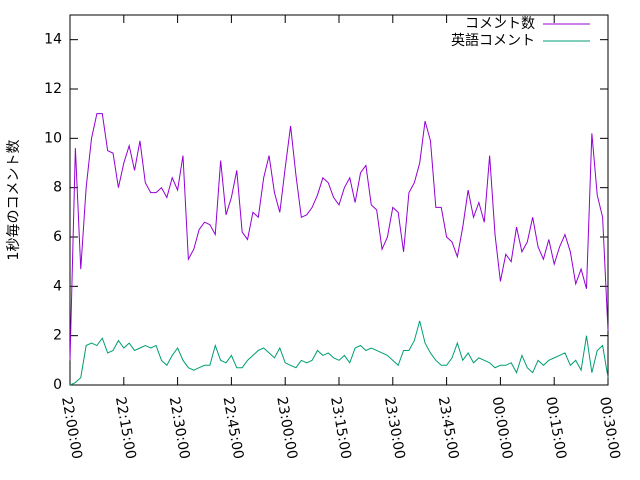  Describe the element at coordinates (57, 237) in the screenshot. I see `y-tick-label: 6` at that location.